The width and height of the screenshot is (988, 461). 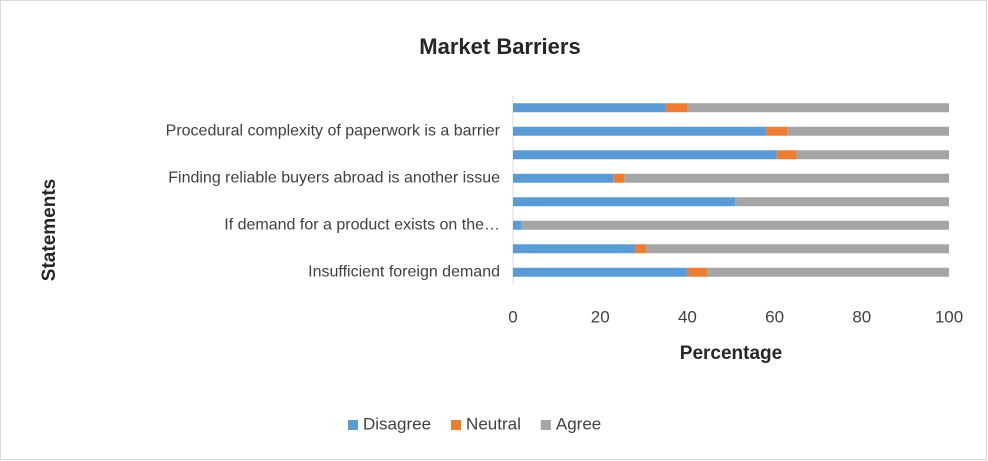 I want to click on x-tick-label: 20, so click(x=600, y=316).